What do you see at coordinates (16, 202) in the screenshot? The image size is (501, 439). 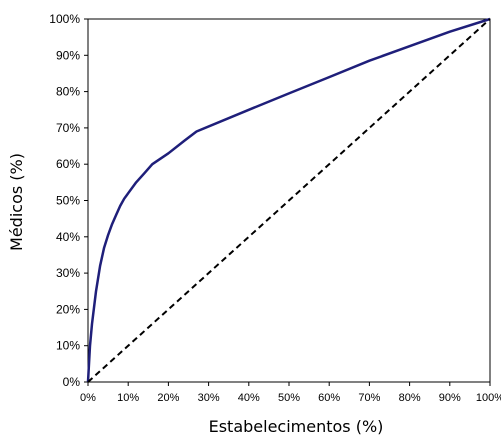 I see `y-axis-title: Médicos (%)` at bounding box center [16, 202].